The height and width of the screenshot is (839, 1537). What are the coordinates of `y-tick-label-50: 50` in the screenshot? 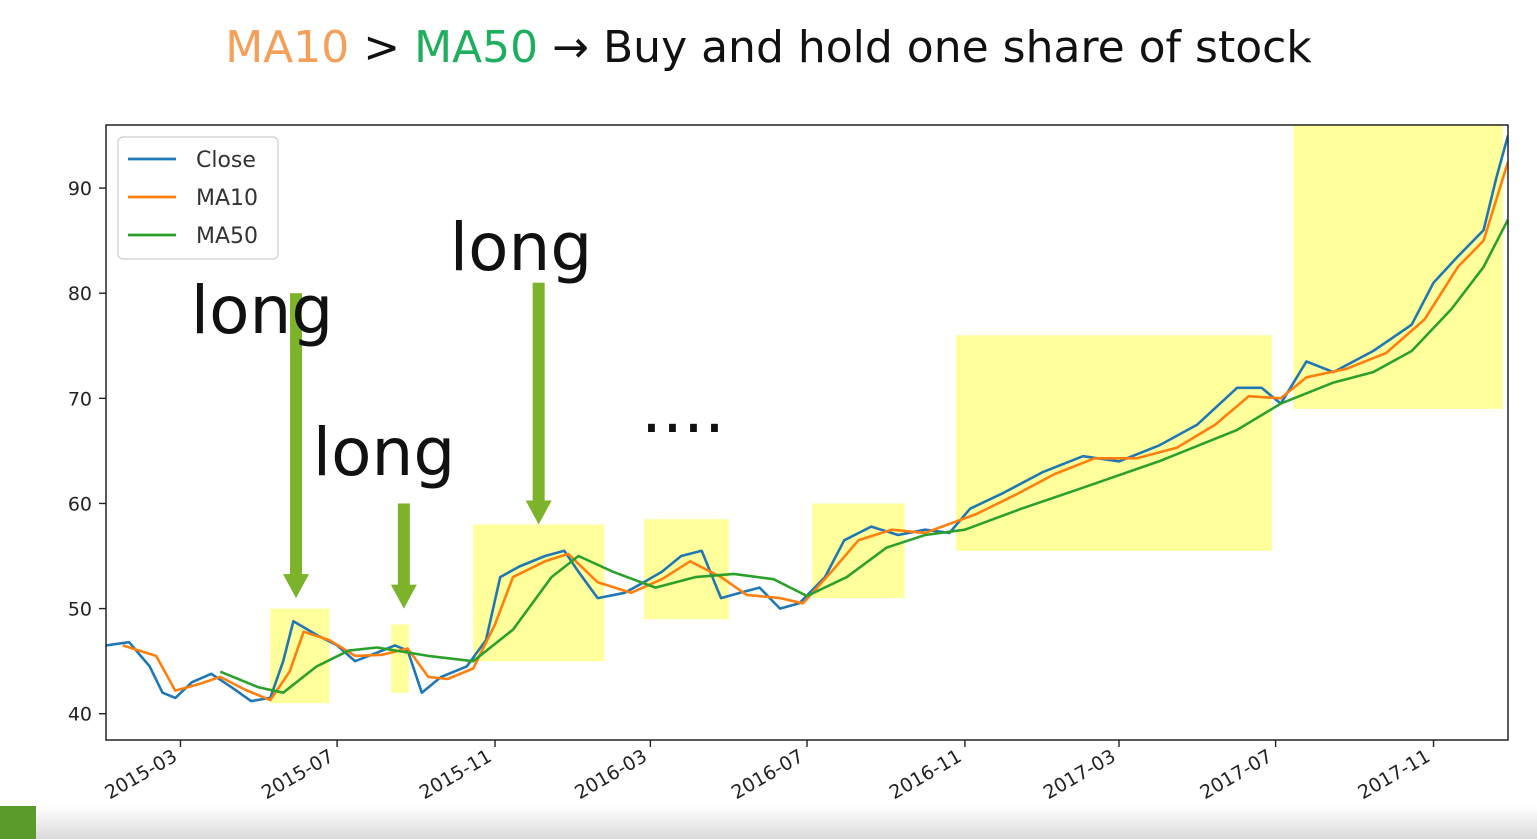 It's located at (80, 610).